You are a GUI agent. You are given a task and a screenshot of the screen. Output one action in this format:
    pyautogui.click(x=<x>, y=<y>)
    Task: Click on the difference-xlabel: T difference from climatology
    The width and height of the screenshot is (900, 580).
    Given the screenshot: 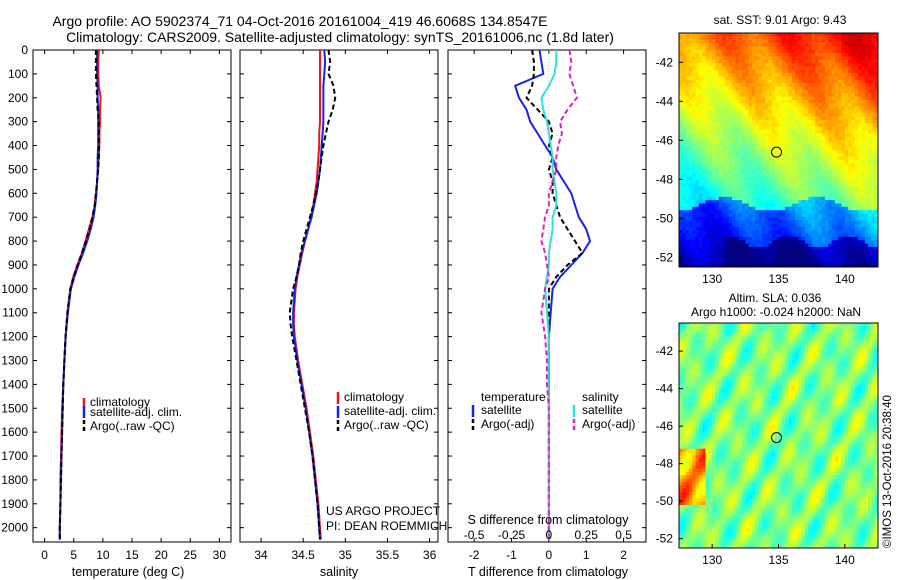 What is the action you would take?
    pyautogui.click(x=548, y=572)
    